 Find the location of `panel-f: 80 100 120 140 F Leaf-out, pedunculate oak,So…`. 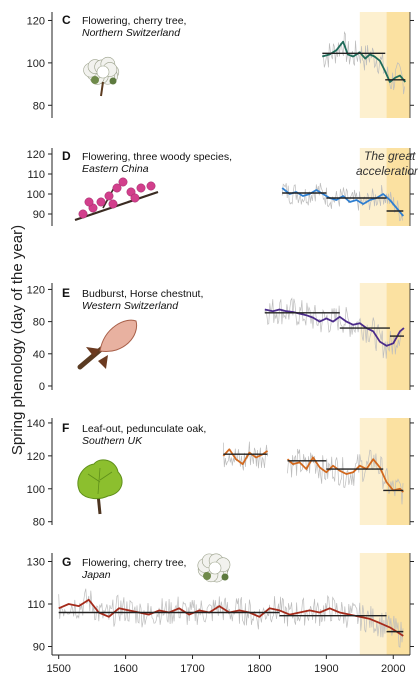

panel-f: 80 100 120 140 F Leaf-out, pedunculate oak,So… is located at coordinates (220, 473).